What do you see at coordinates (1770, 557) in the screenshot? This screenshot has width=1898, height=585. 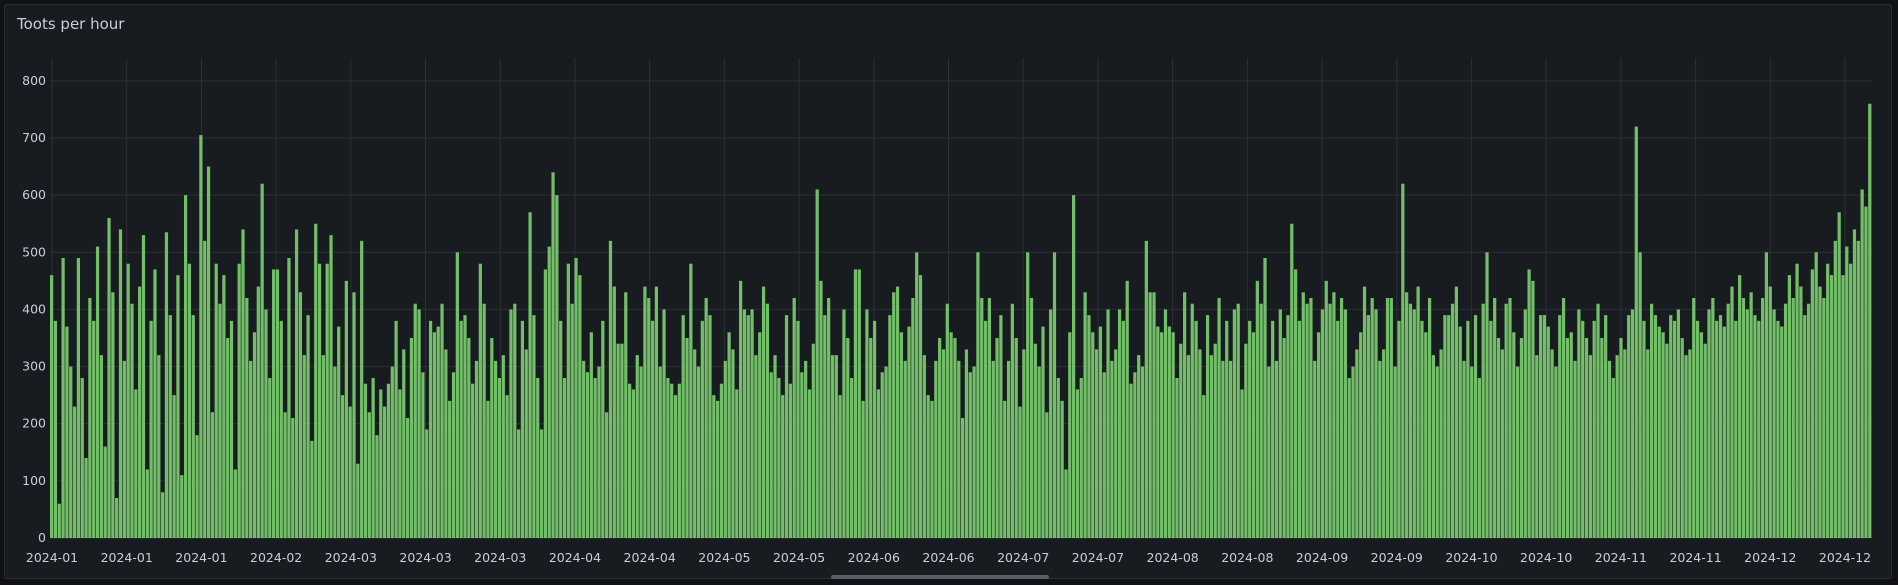 I see `x-tick-label: 2024-12` at bounding box center [1770, 557].